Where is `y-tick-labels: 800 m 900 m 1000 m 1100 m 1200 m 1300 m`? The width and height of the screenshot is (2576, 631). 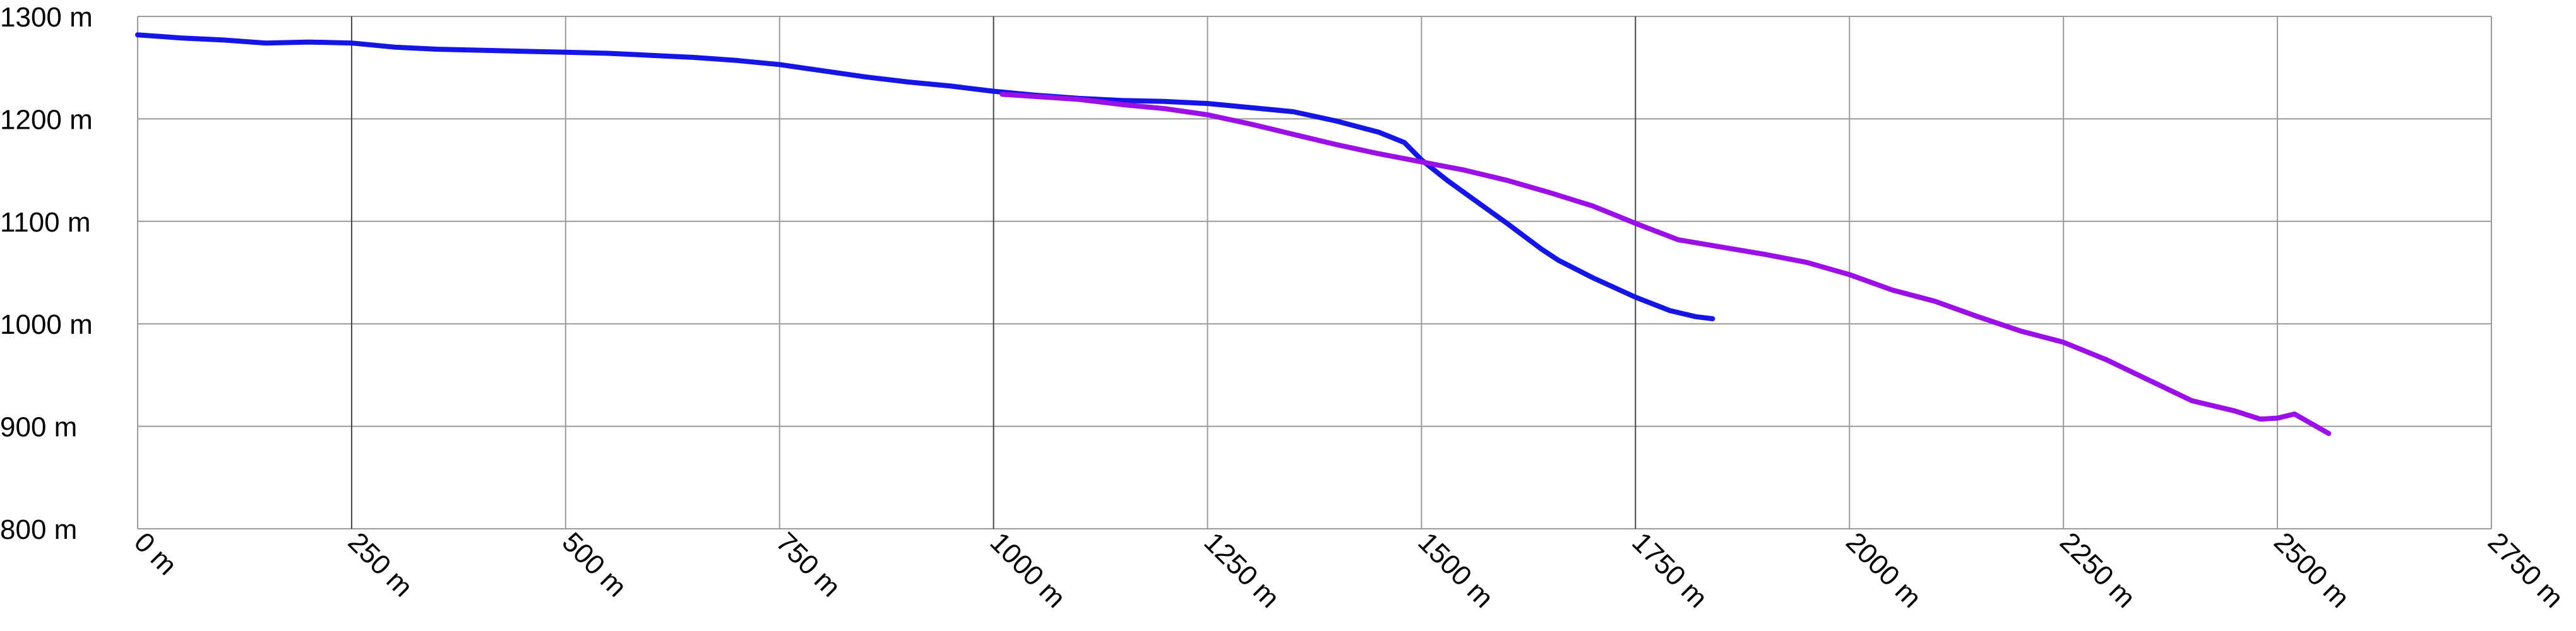 y-tick-labels: 800 m 900 m 1000 m 1100 m 1200 m 1300 m is located at coordinates (46, 273).